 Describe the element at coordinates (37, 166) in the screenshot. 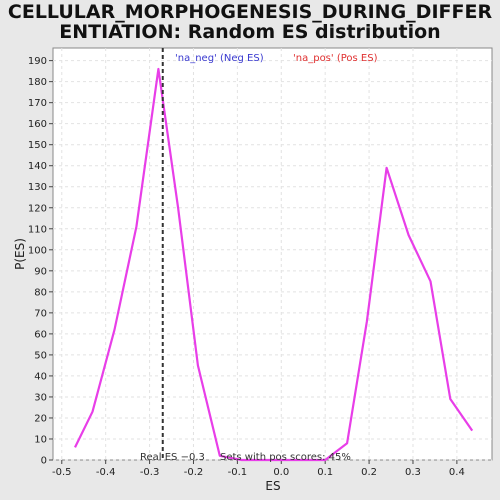

I see `y-tick-label: 140` at that location.